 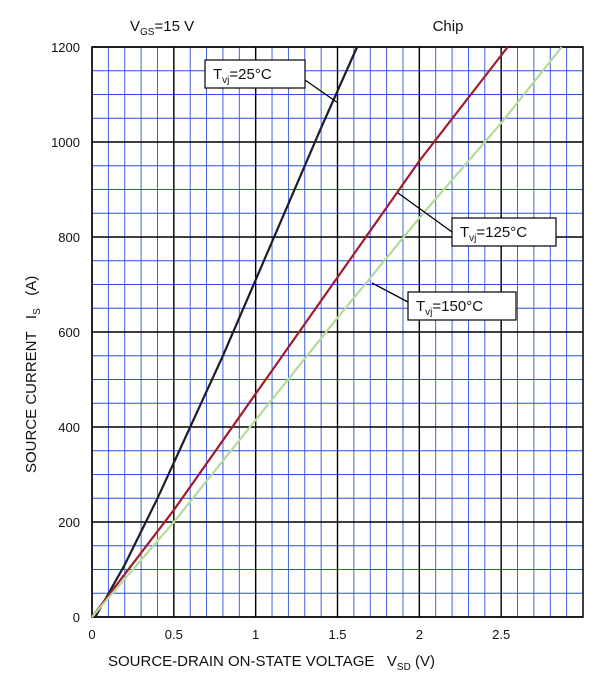 What do you see at coordinates (174, 26) in the screenshot?
I see `header-left-rest: =15 V` at bounding box center [174, 26].